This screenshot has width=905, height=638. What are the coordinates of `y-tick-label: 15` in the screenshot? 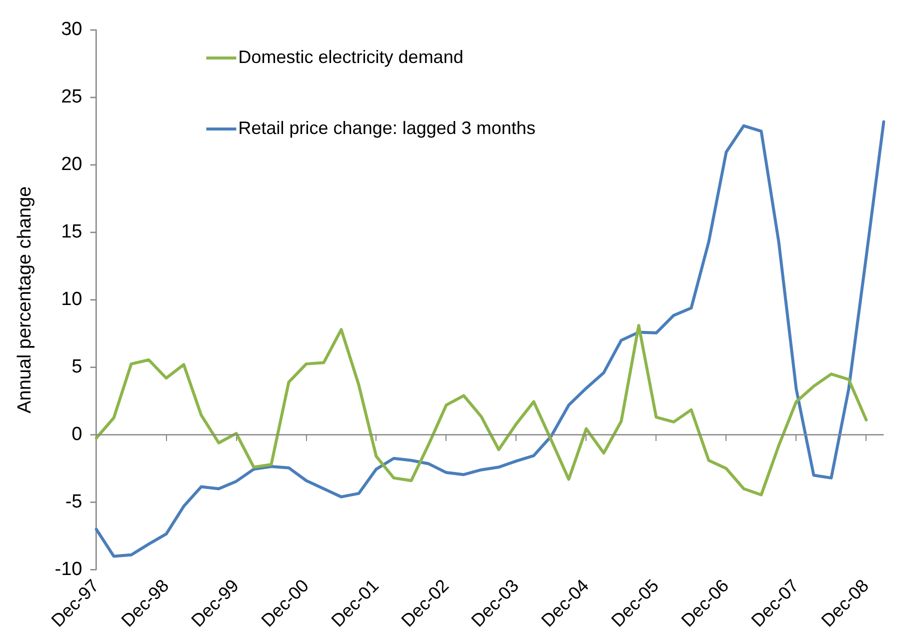 It's located at (71, 232).